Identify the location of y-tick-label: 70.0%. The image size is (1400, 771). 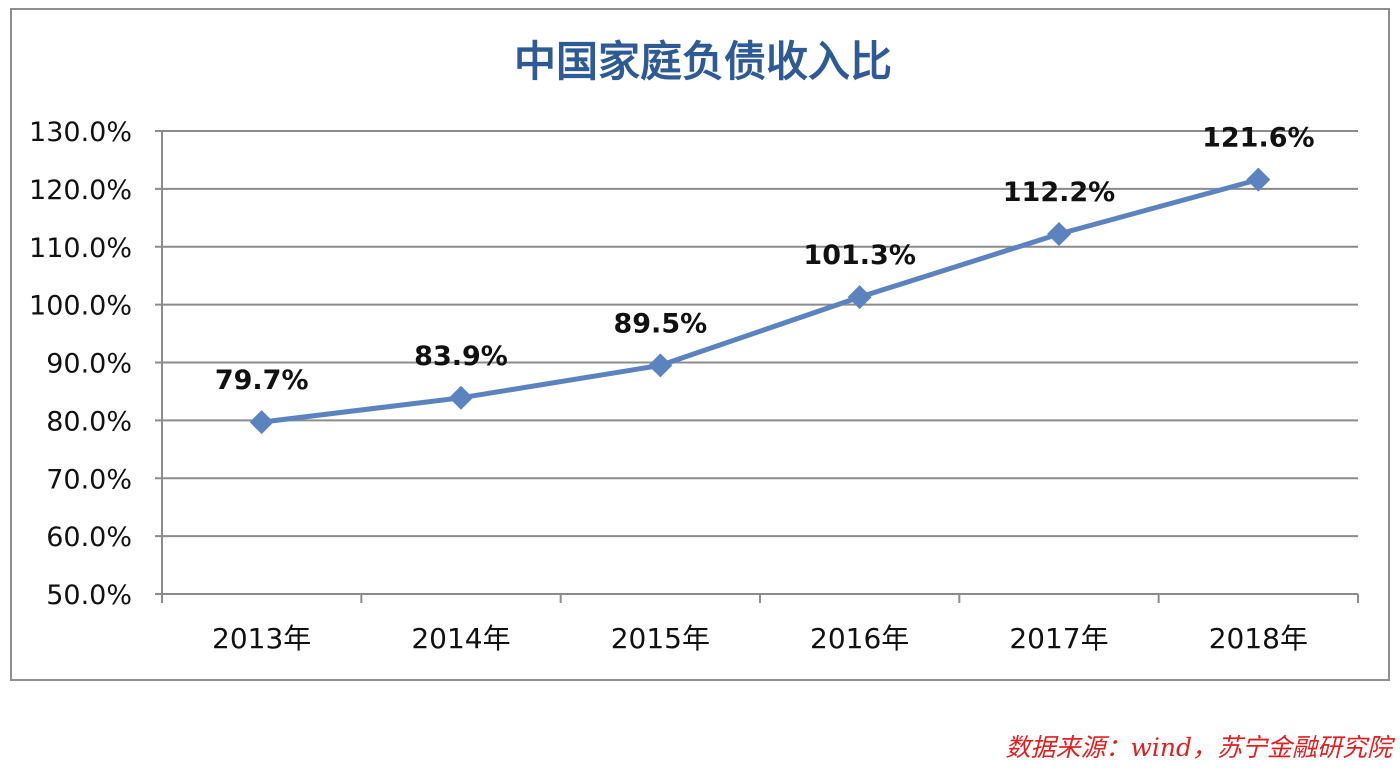
(89, 479).